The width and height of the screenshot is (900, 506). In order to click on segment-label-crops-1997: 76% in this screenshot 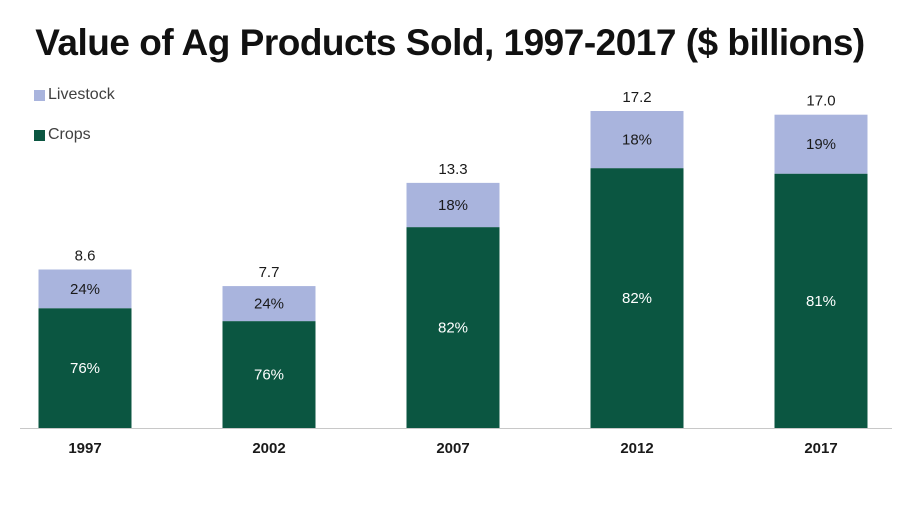, I will do `click(85, 368)`.